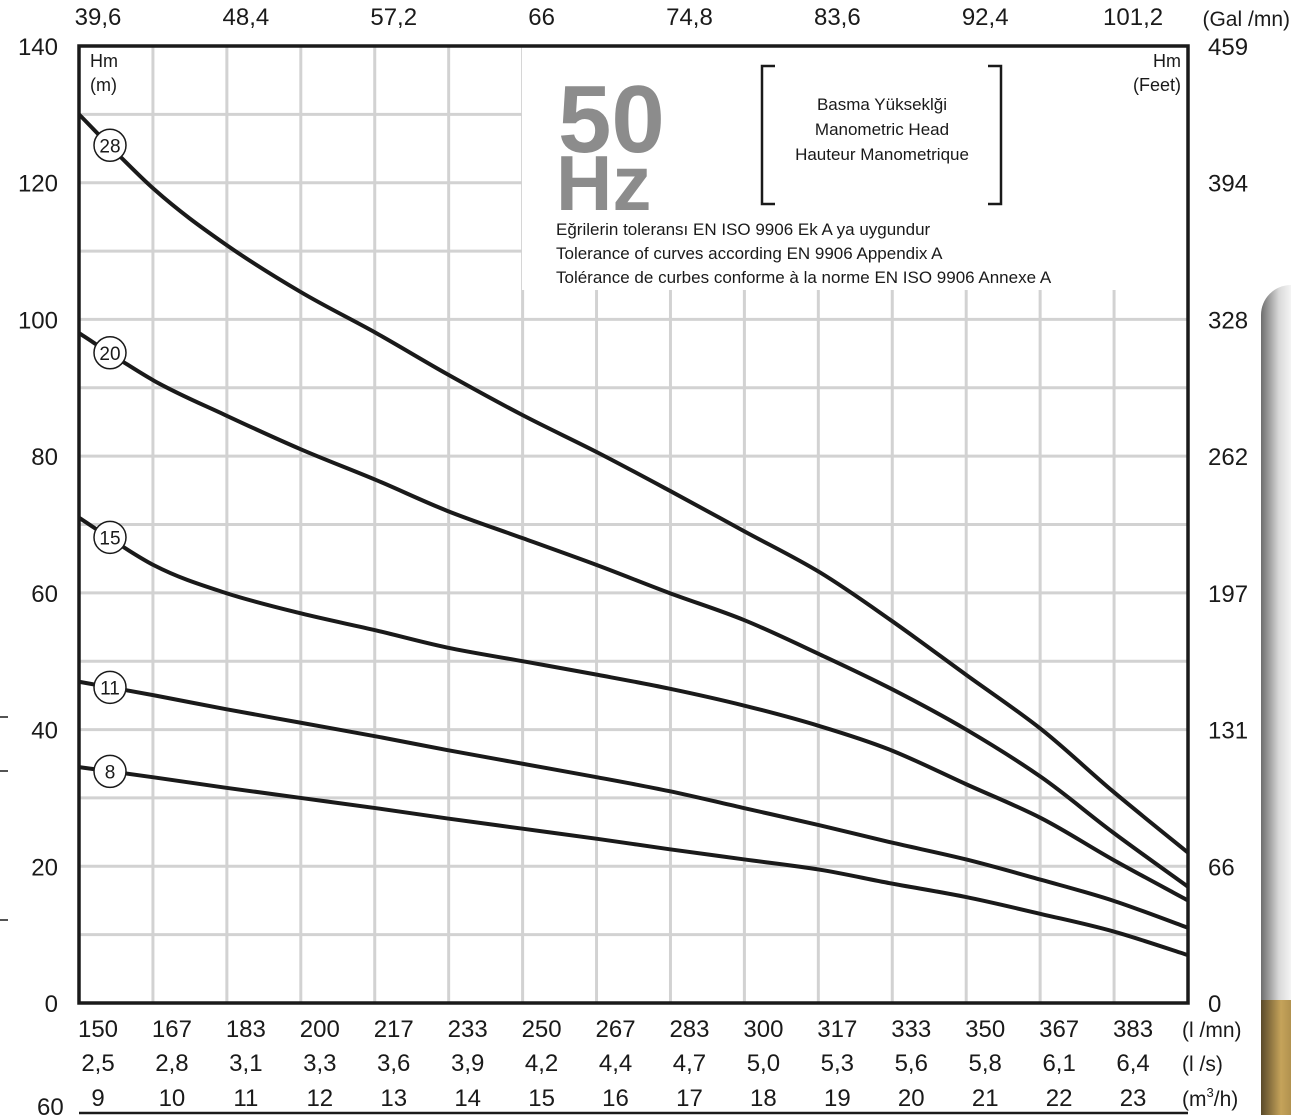 The width and height of the screenshot is (1291, 1115). I want to click on curve-label-text: 20, so click(109, 354).